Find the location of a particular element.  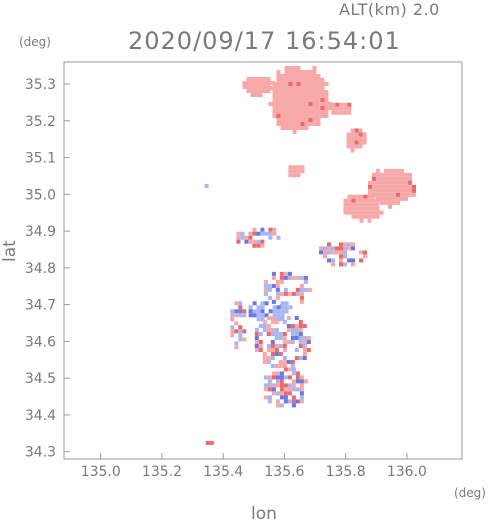

x-tick-label: 135.6 is located at coordinates (284, 472).